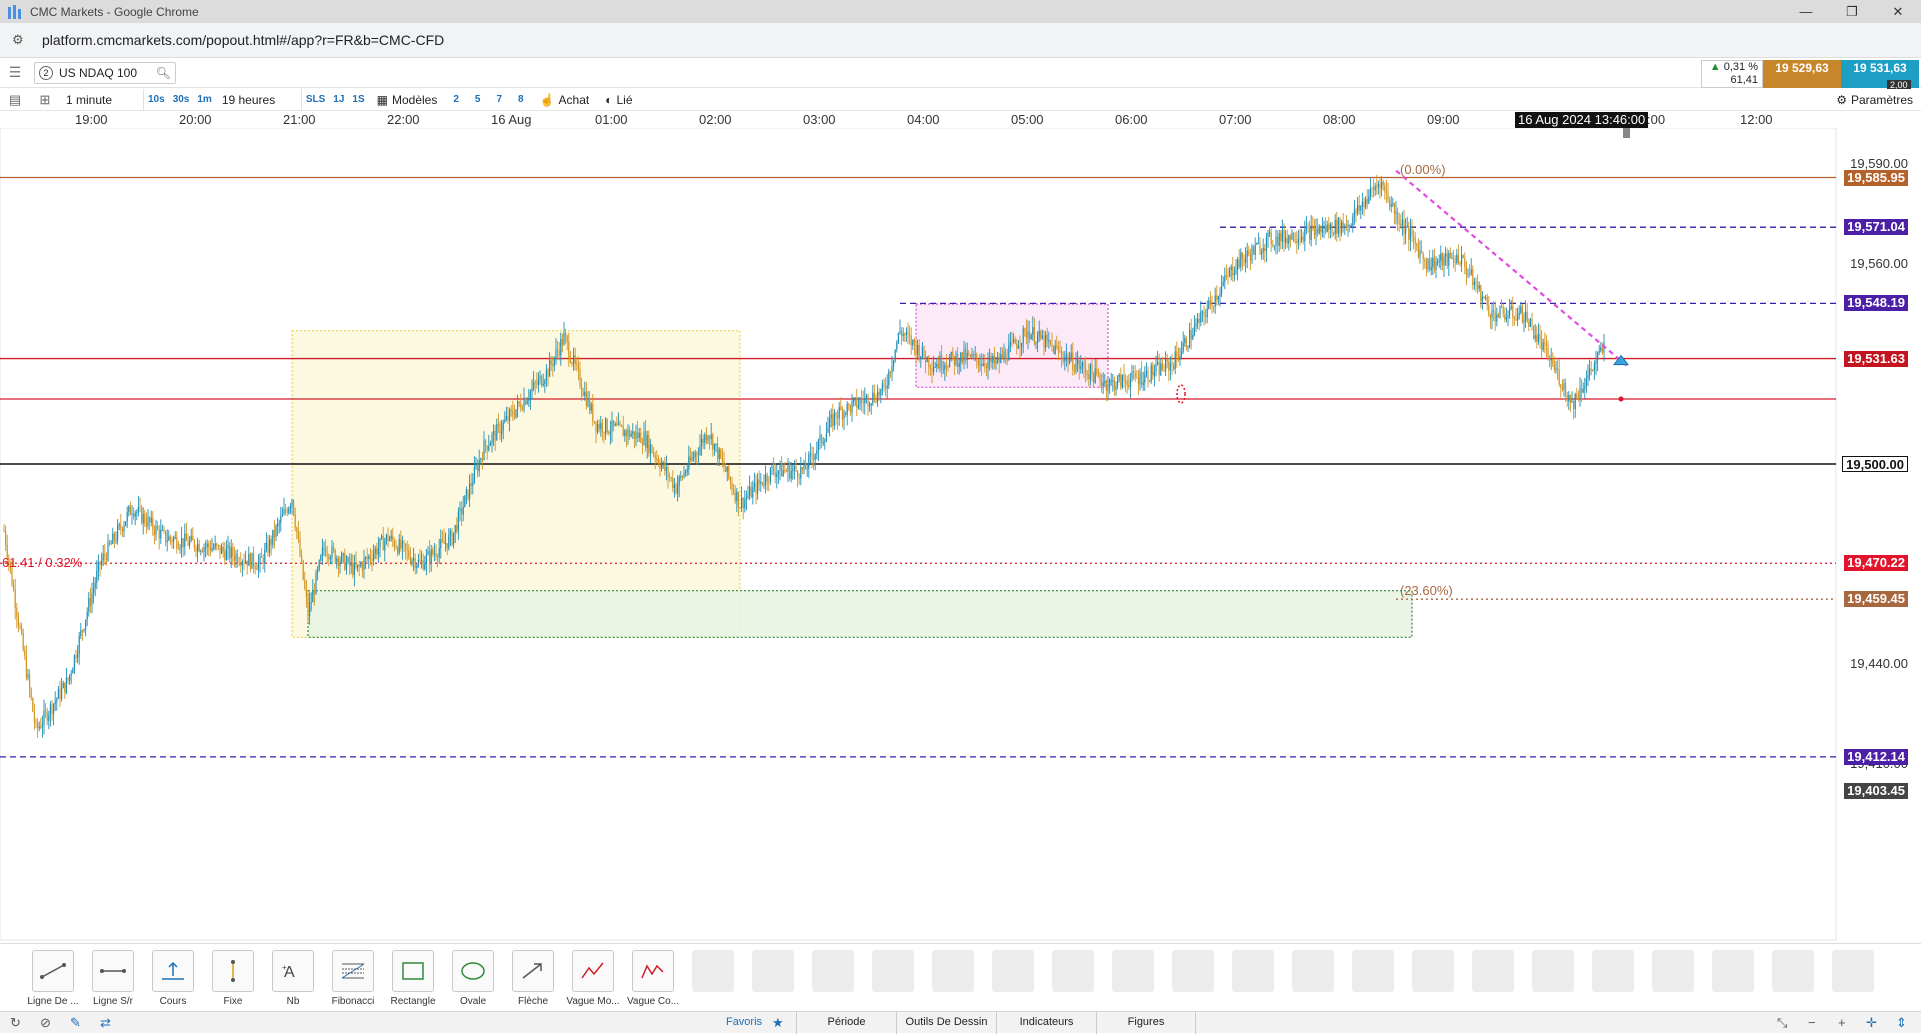 Image resolution: width=1921 pixels, height=1034 pixels. Describe the element at coordinates (1806, 11) in the screenshot. I see `minimize-button: —` at that location.